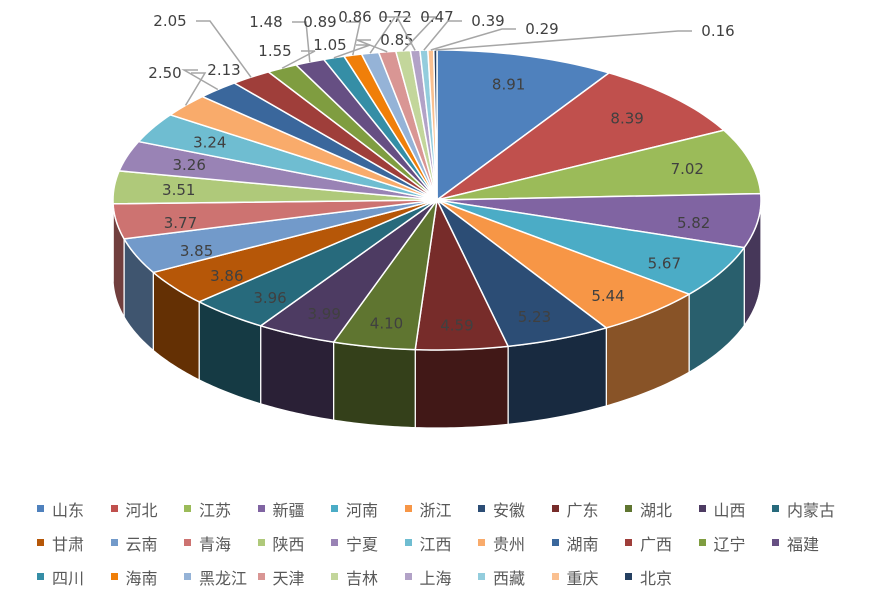 The image size is (886, 598). I want to click on legend-item-湖北: 湖北, so click(662, 508).